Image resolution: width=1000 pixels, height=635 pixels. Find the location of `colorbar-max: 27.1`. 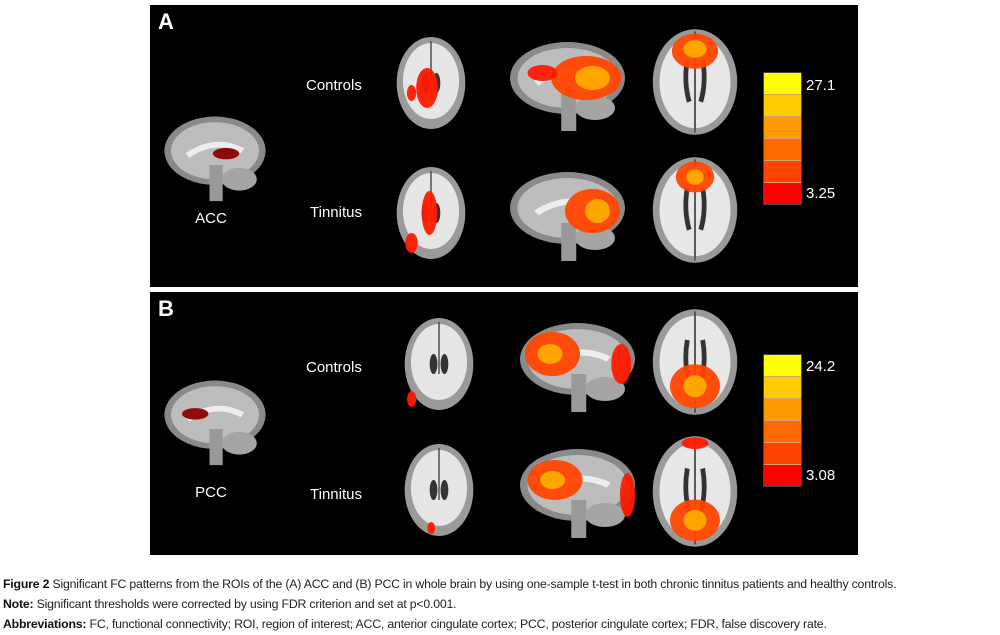

colorbar-max: 27.1 is located at coordinates (821, 85).